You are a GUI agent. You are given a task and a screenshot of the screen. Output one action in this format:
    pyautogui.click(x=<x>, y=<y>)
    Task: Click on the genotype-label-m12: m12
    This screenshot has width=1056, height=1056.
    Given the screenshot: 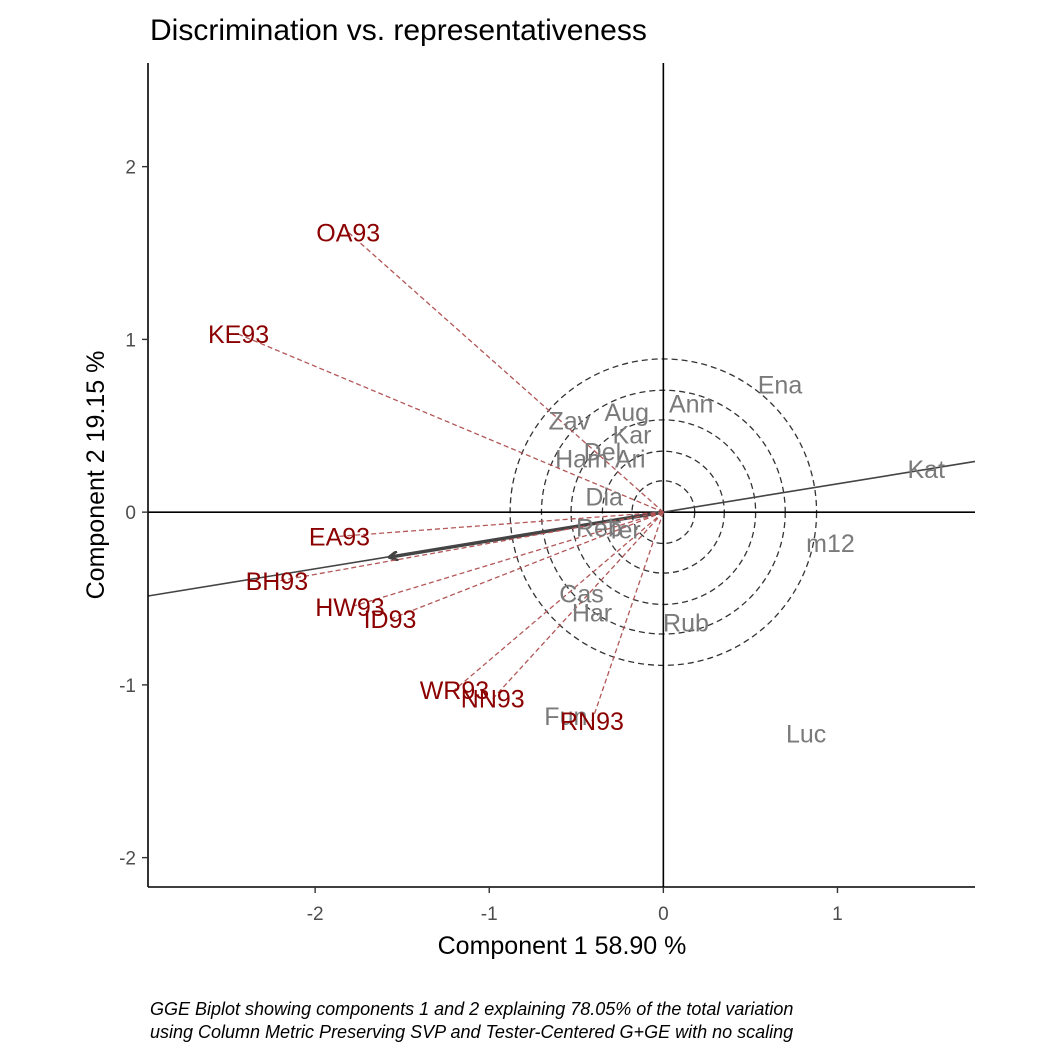 What is the action you would take?
    pyautogui.click(x=830, y=544)
    